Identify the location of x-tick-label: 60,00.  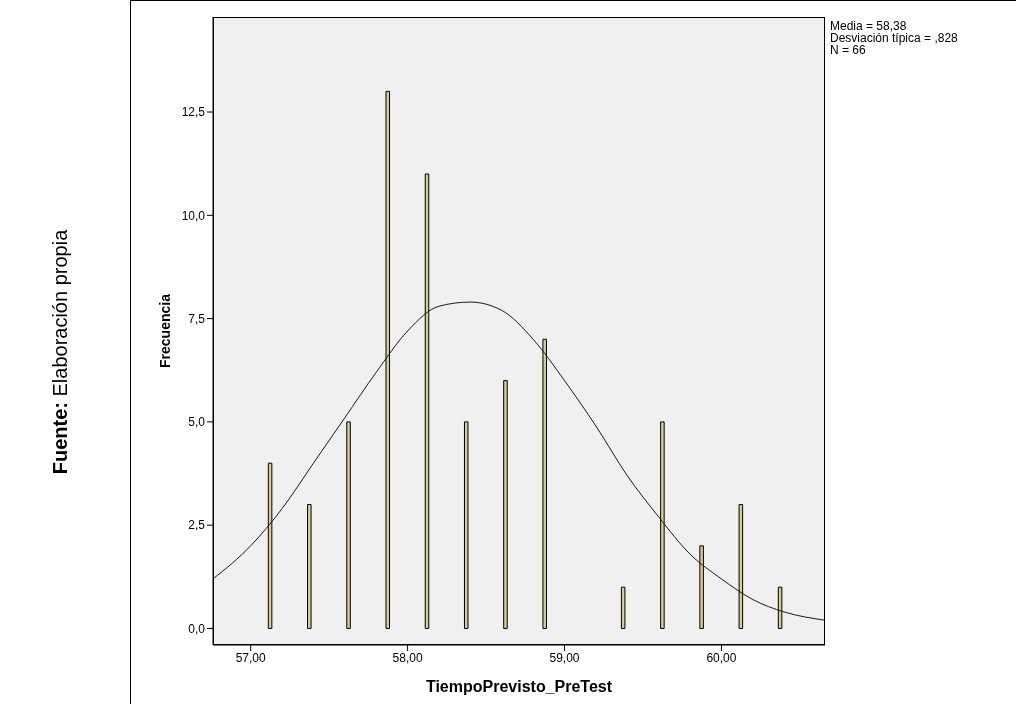
(721, 657).